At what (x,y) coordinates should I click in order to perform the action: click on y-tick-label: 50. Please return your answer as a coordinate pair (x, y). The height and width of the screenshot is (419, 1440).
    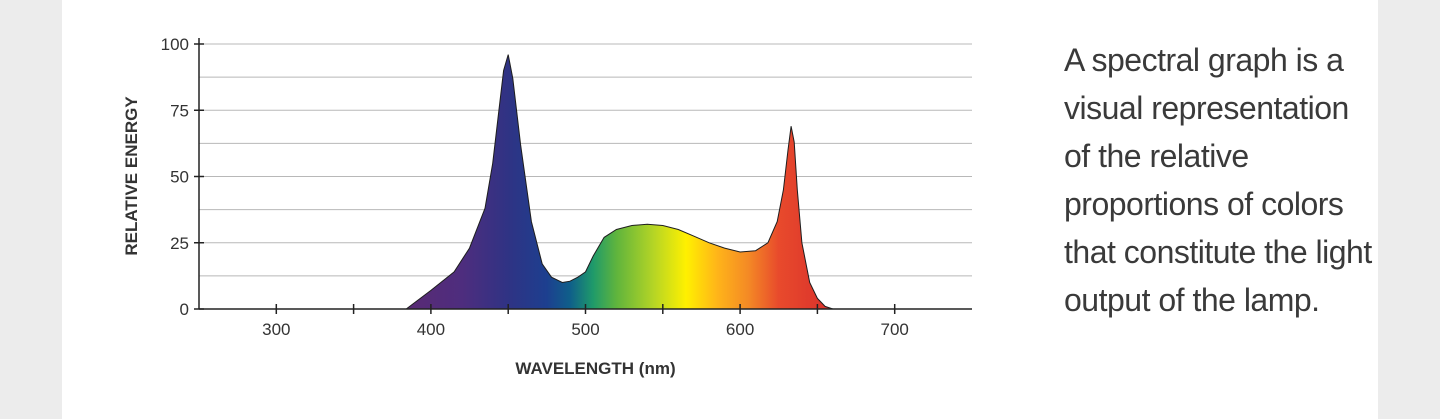
    Looking at the image, I should click on (179, 177).